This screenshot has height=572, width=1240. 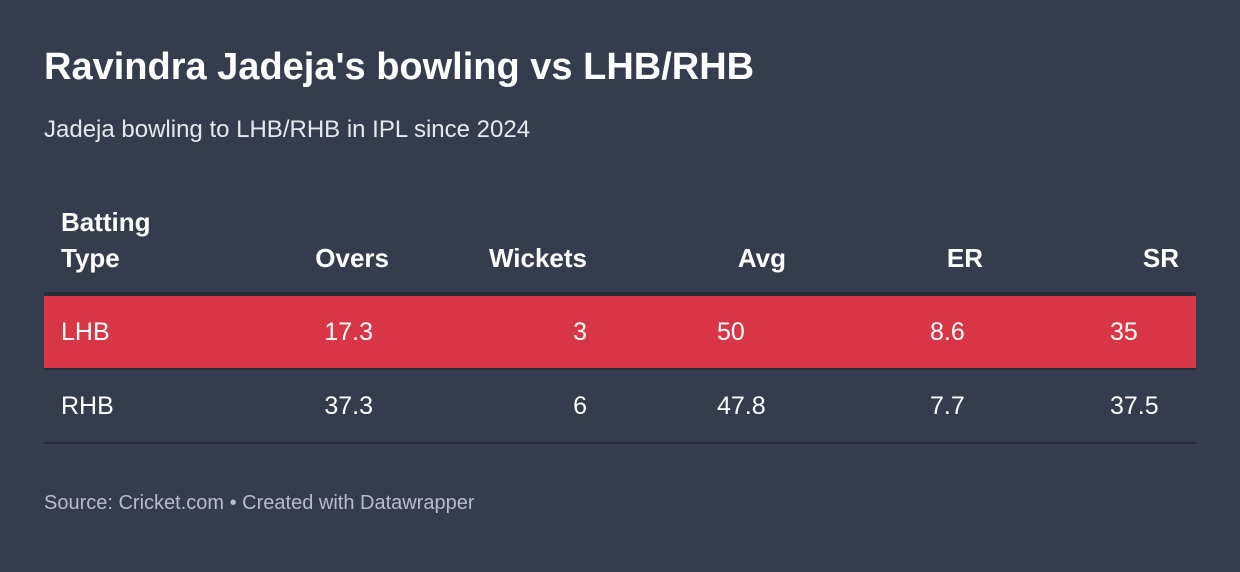 What do you see at coordinates (731, 332) in the screenshot?
I see `table-cell: 50` at bounding box center [731, 332].